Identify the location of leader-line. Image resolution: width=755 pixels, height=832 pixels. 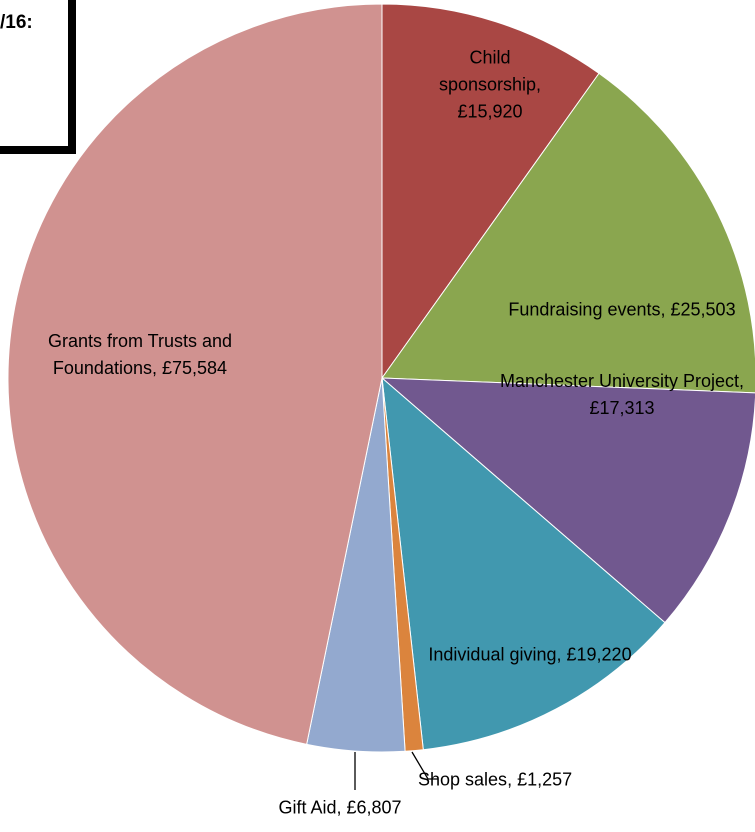
(424, 765).